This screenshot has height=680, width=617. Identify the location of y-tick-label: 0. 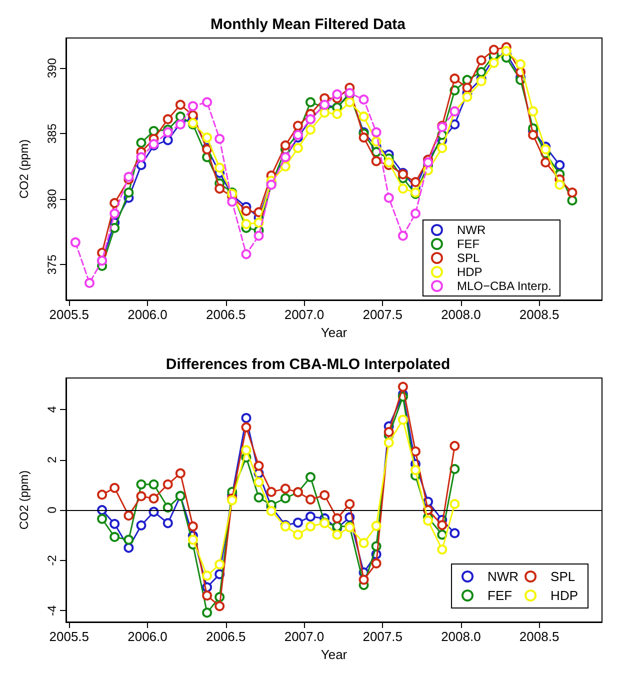
(52, 510).